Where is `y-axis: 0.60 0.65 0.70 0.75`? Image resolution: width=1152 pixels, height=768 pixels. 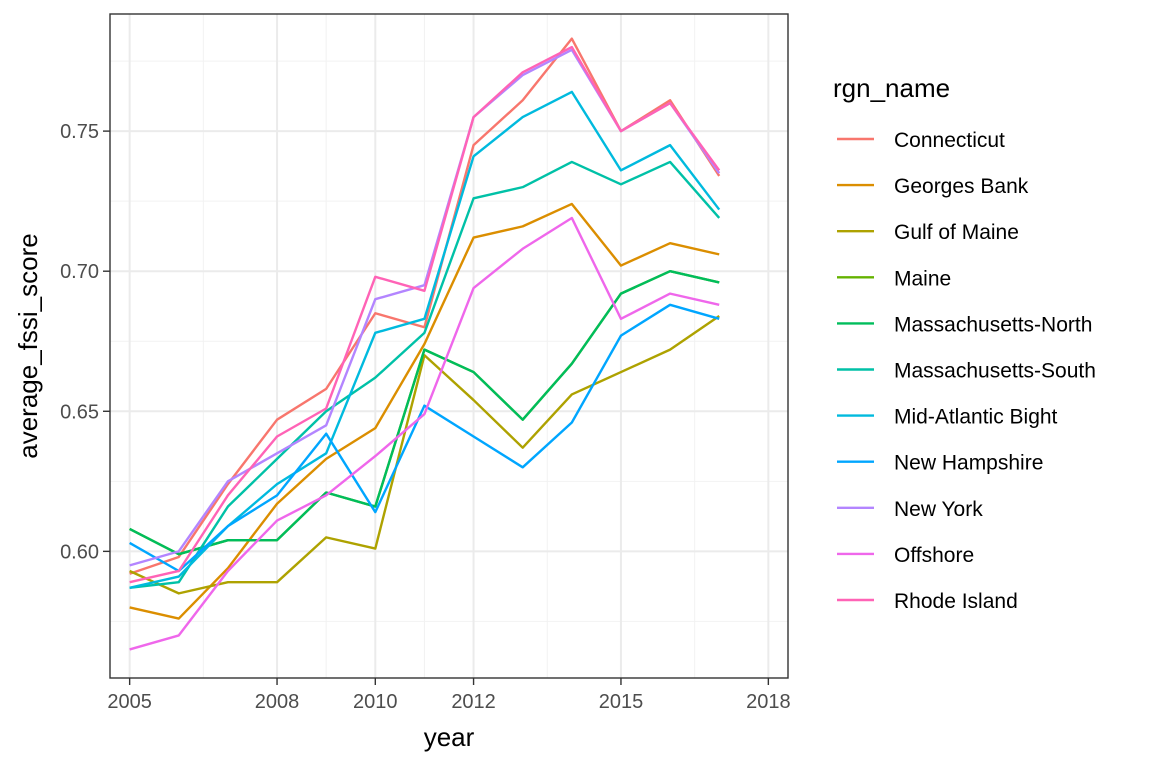 y-axis: 0.60 0.65 0.70 0.75 is located at coordinates (85, 342).